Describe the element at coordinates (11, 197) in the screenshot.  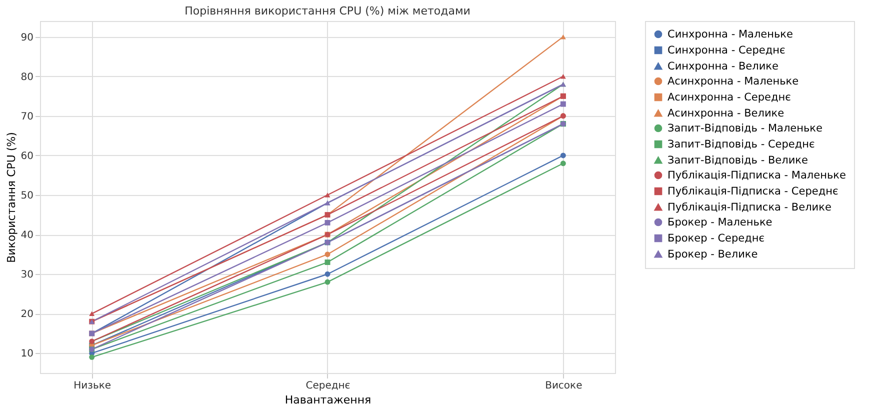
I see `y-axis-title: Використання CPU (%)` at that location.